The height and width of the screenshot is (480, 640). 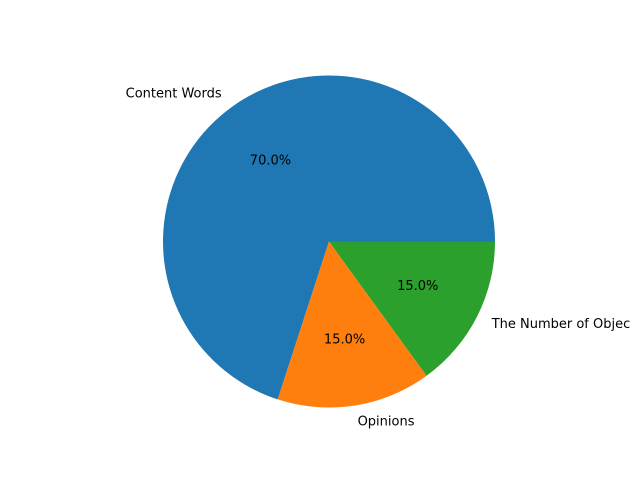 What do you see at coordinates (561, 324) in the screenshot?
I see `slice-label-2: The Number of Objec` at bounding box center [561, 324].